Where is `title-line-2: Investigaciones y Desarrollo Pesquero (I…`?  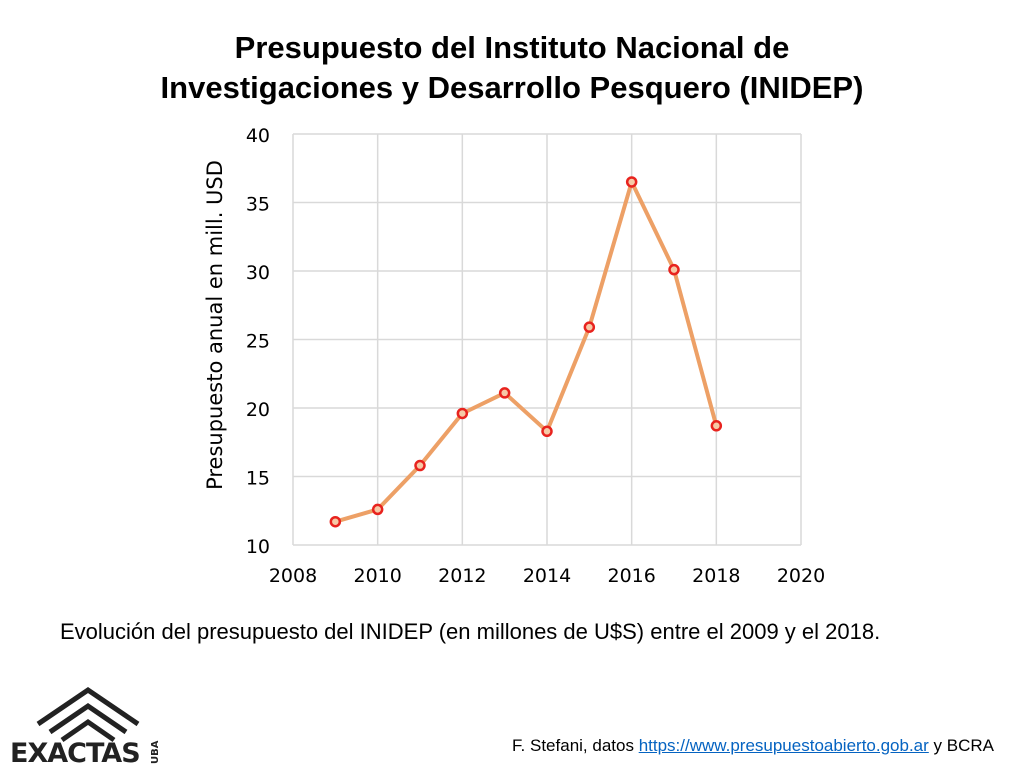
title-line-2: Investigaciones y Desarrollo Pesquero (I… is located at coordinates (512, 87).